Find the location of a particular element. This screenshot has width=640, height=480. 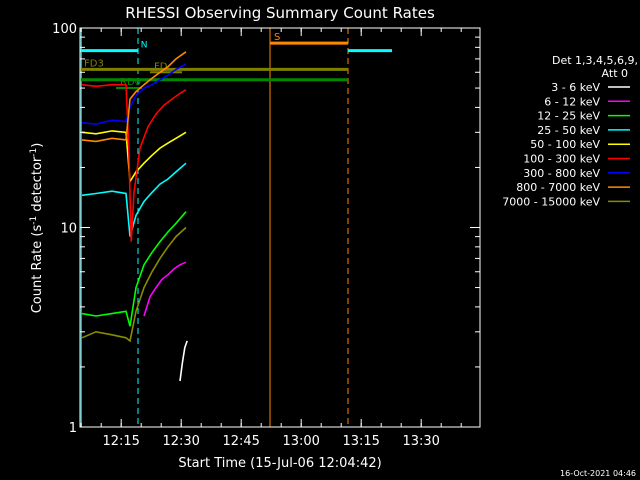

y-label-sup2: -1 is located at coordinates (34, 152).